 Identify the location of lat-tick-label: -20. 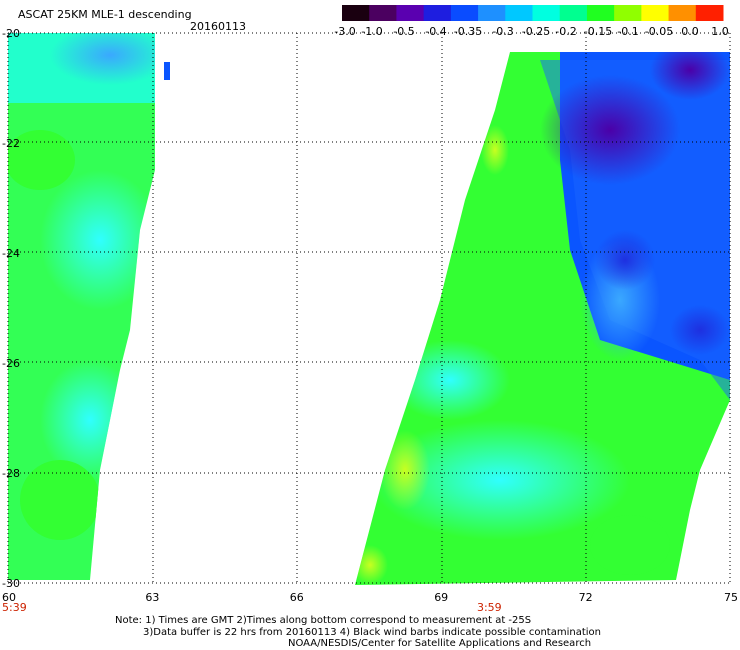
(11, 33).